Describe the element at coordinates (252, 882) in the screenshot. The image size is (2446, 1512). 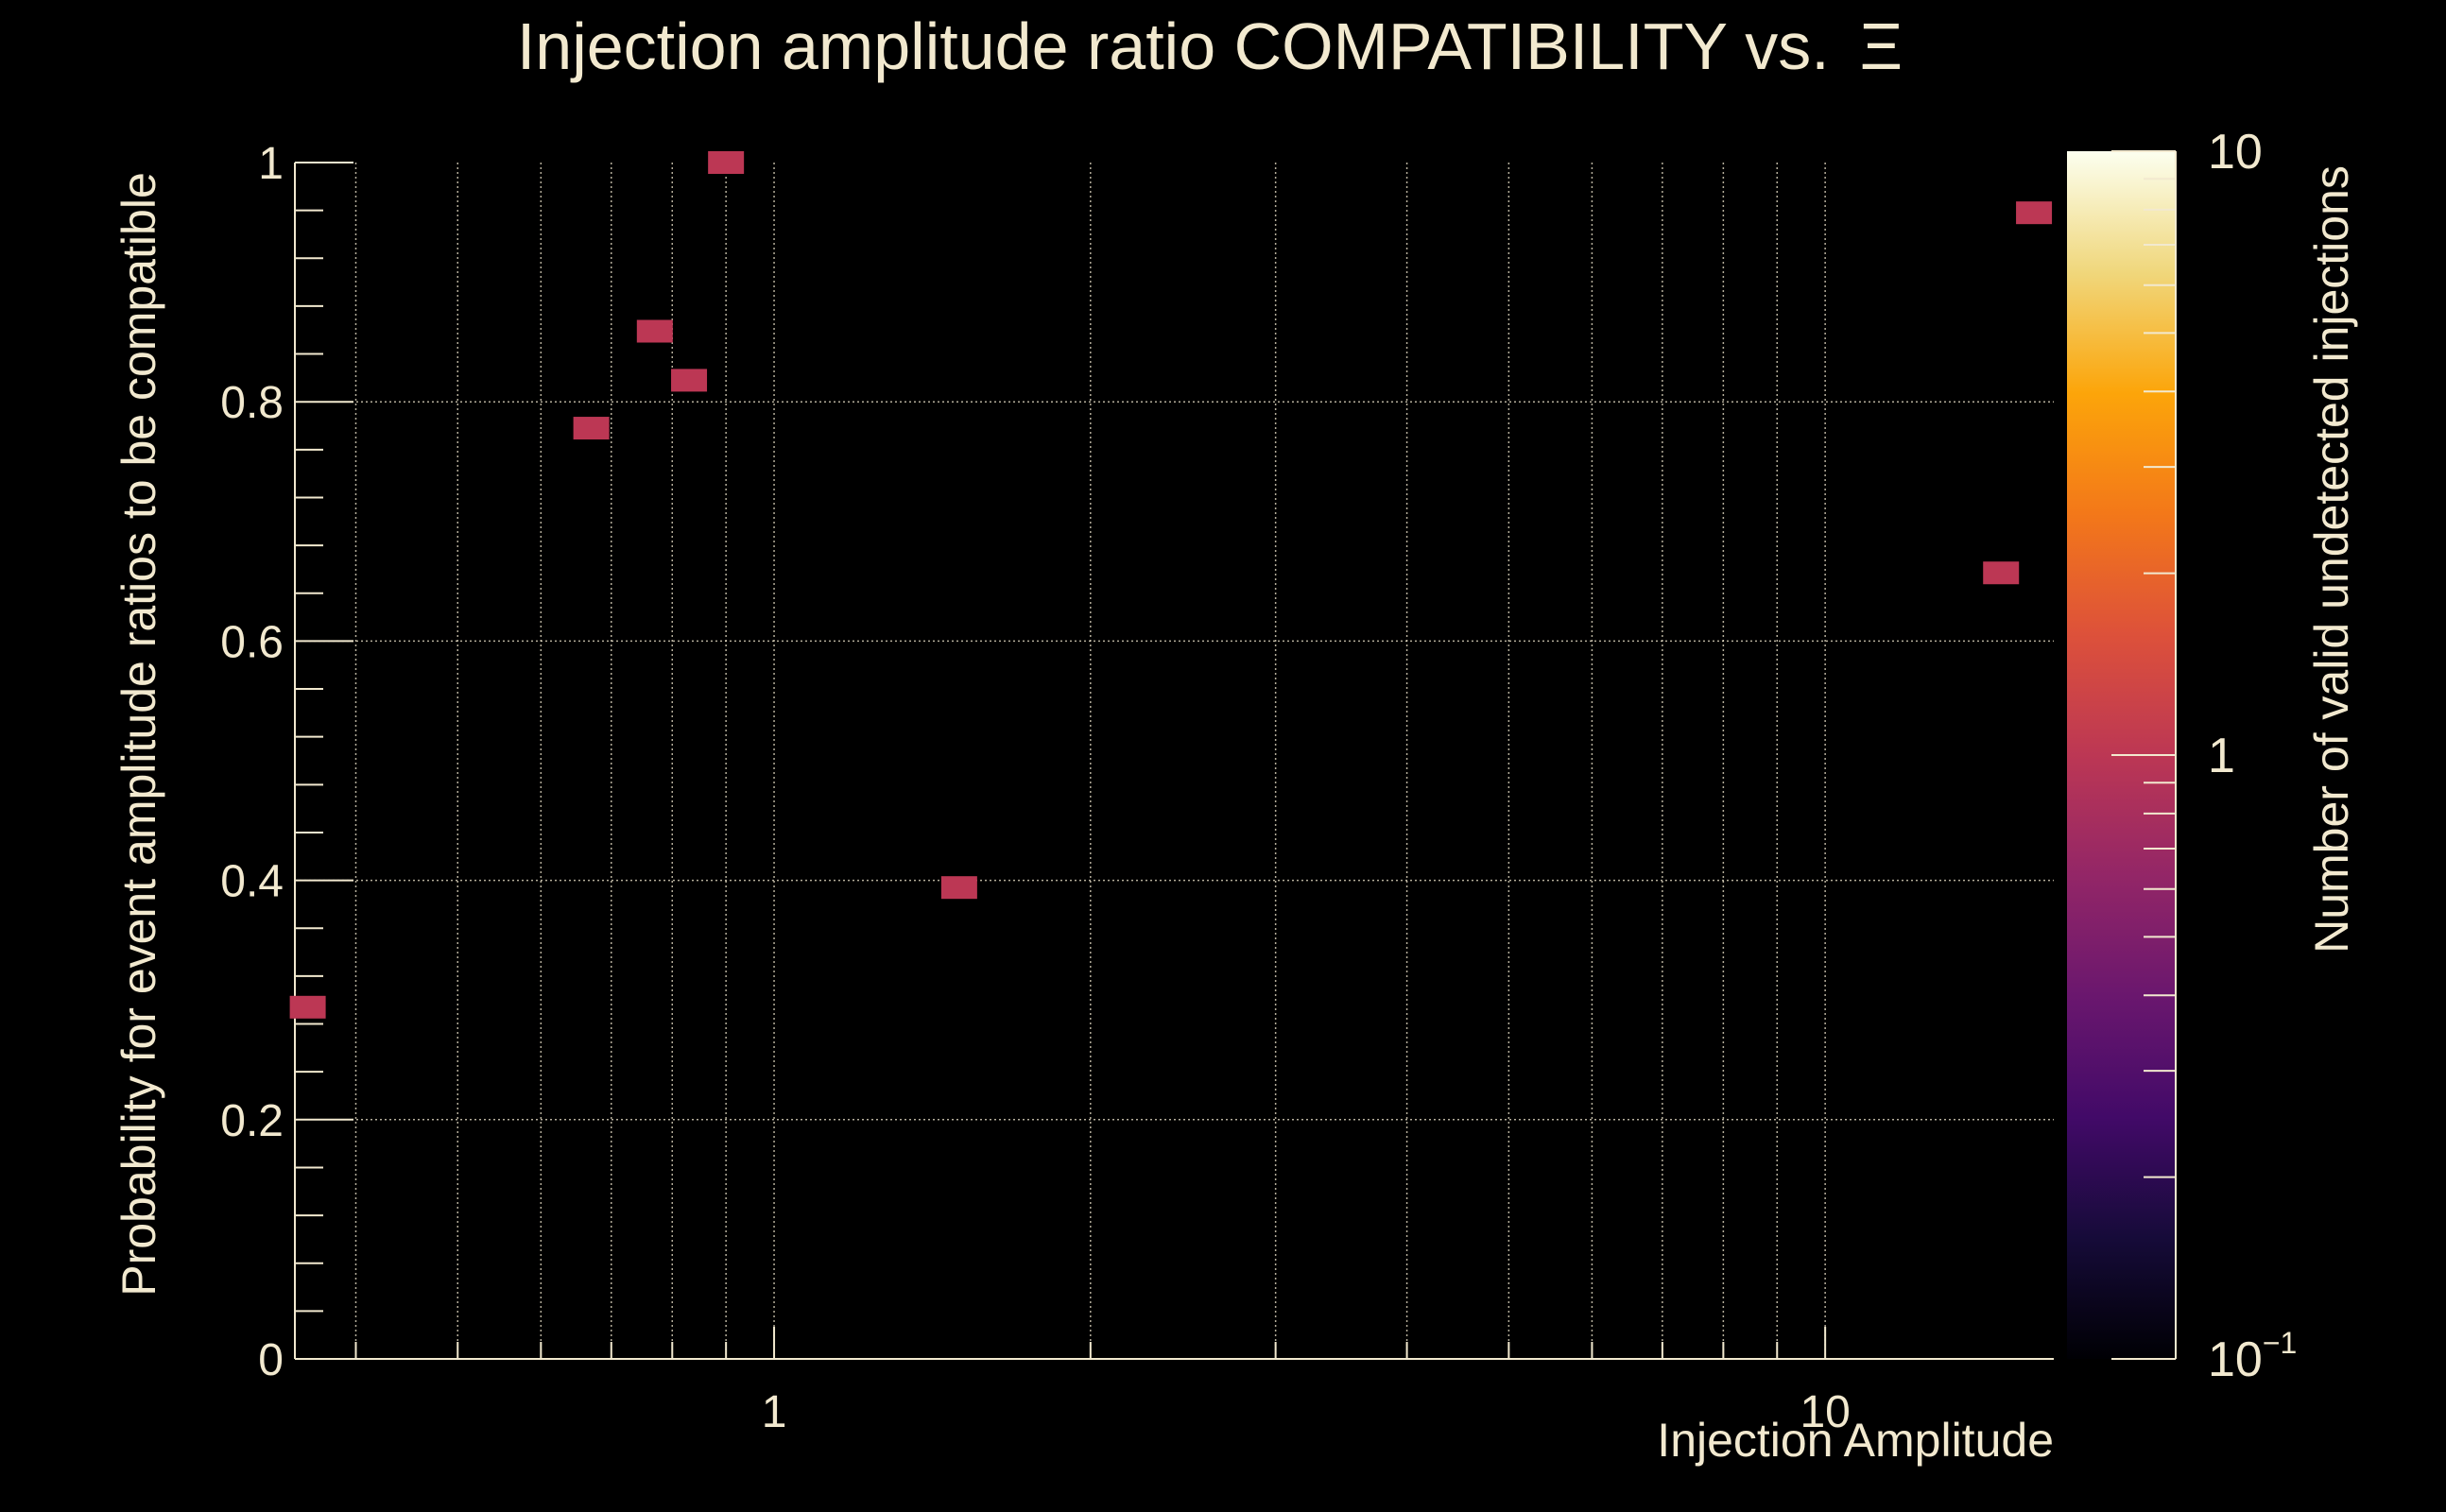
I see `y-tick-label: 0.4` at that location.